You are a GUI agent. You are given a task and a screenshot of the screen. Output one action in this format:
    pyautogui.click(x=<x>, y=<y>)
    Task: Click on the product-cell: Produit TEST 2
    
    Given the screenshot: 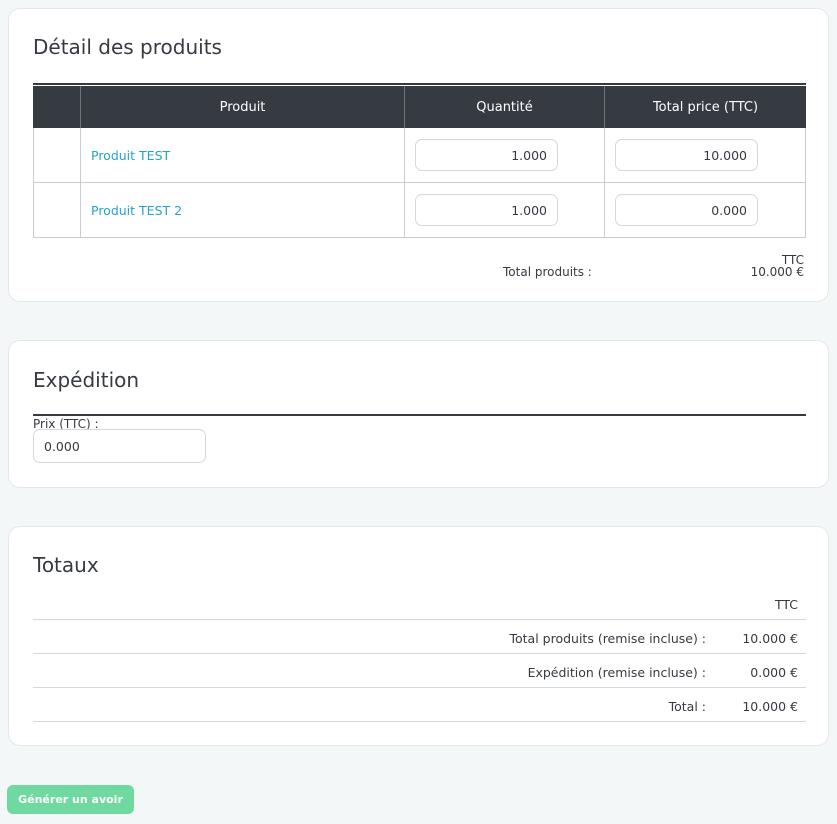 What is the action you would take?
    pyautogui.click(x=243, y=210)
    